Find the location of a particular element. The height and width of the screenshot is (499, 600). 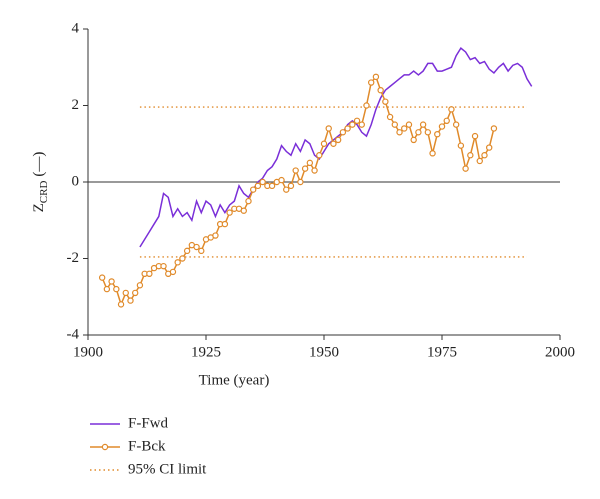

y-tick-label: 2 is located at coordinates (76, 105).